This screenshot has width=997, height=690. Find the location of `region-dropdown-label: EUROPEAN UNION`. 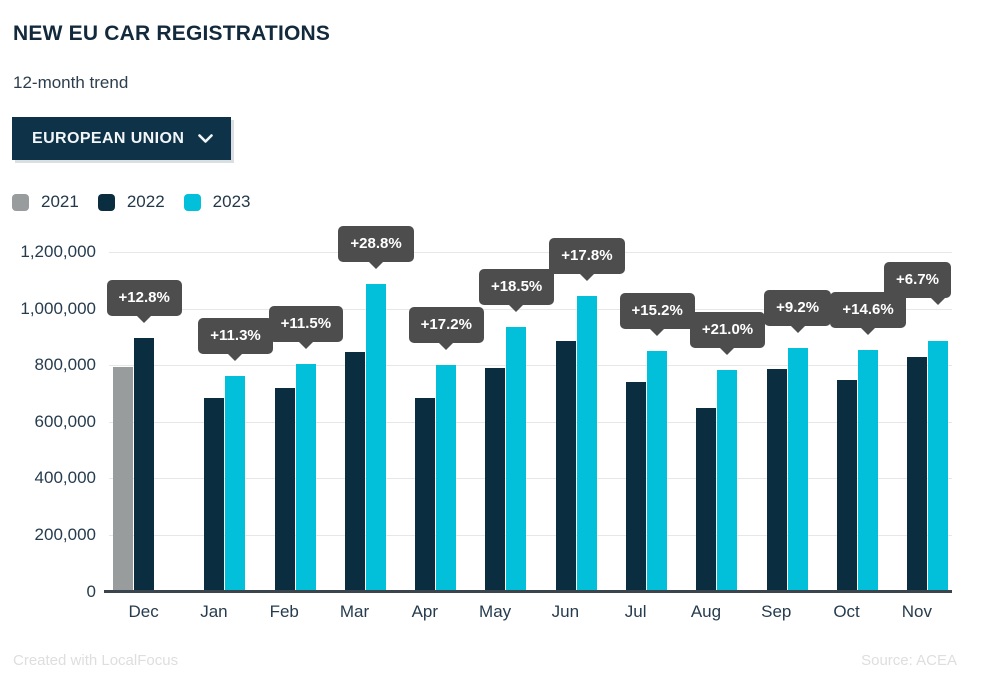

region-dropdown-label: EUROPEAN UNION is located at coordinates (108, 138).